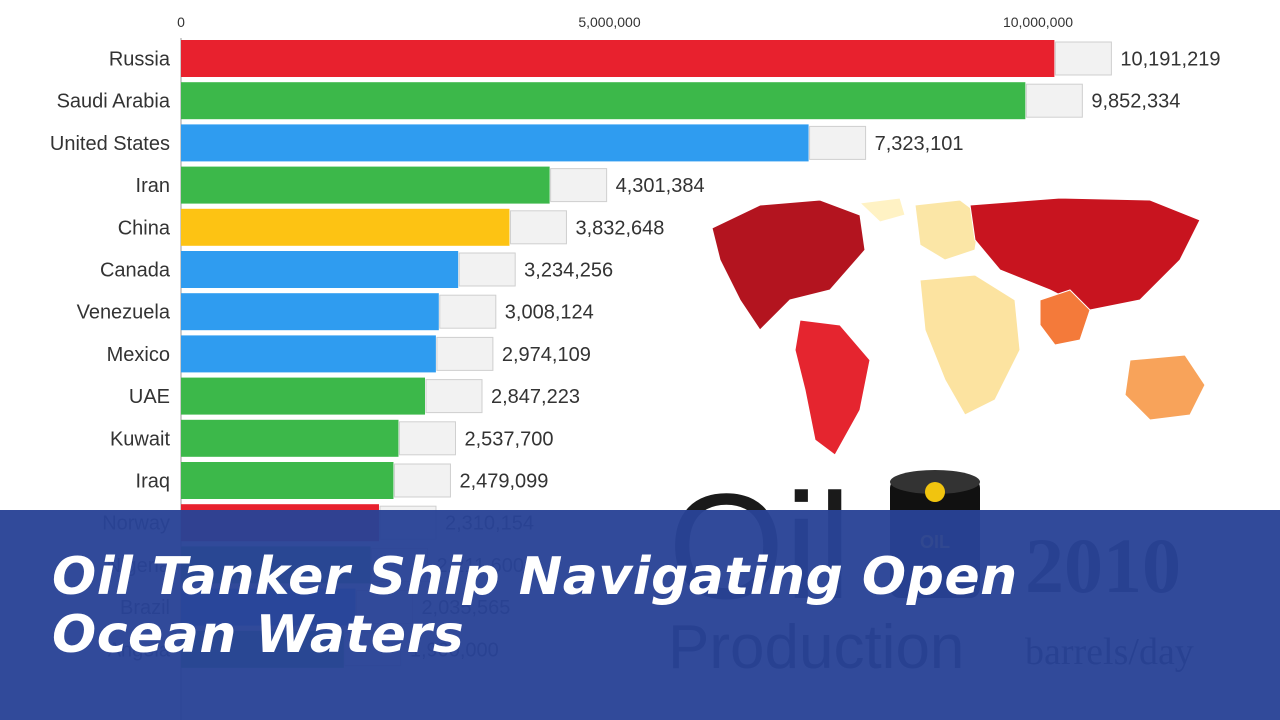 The width and height of the screenshot is (1280, 720). I want to click on bar-row-kuwait: Kuwait 2,537,700, so click(331, 438).